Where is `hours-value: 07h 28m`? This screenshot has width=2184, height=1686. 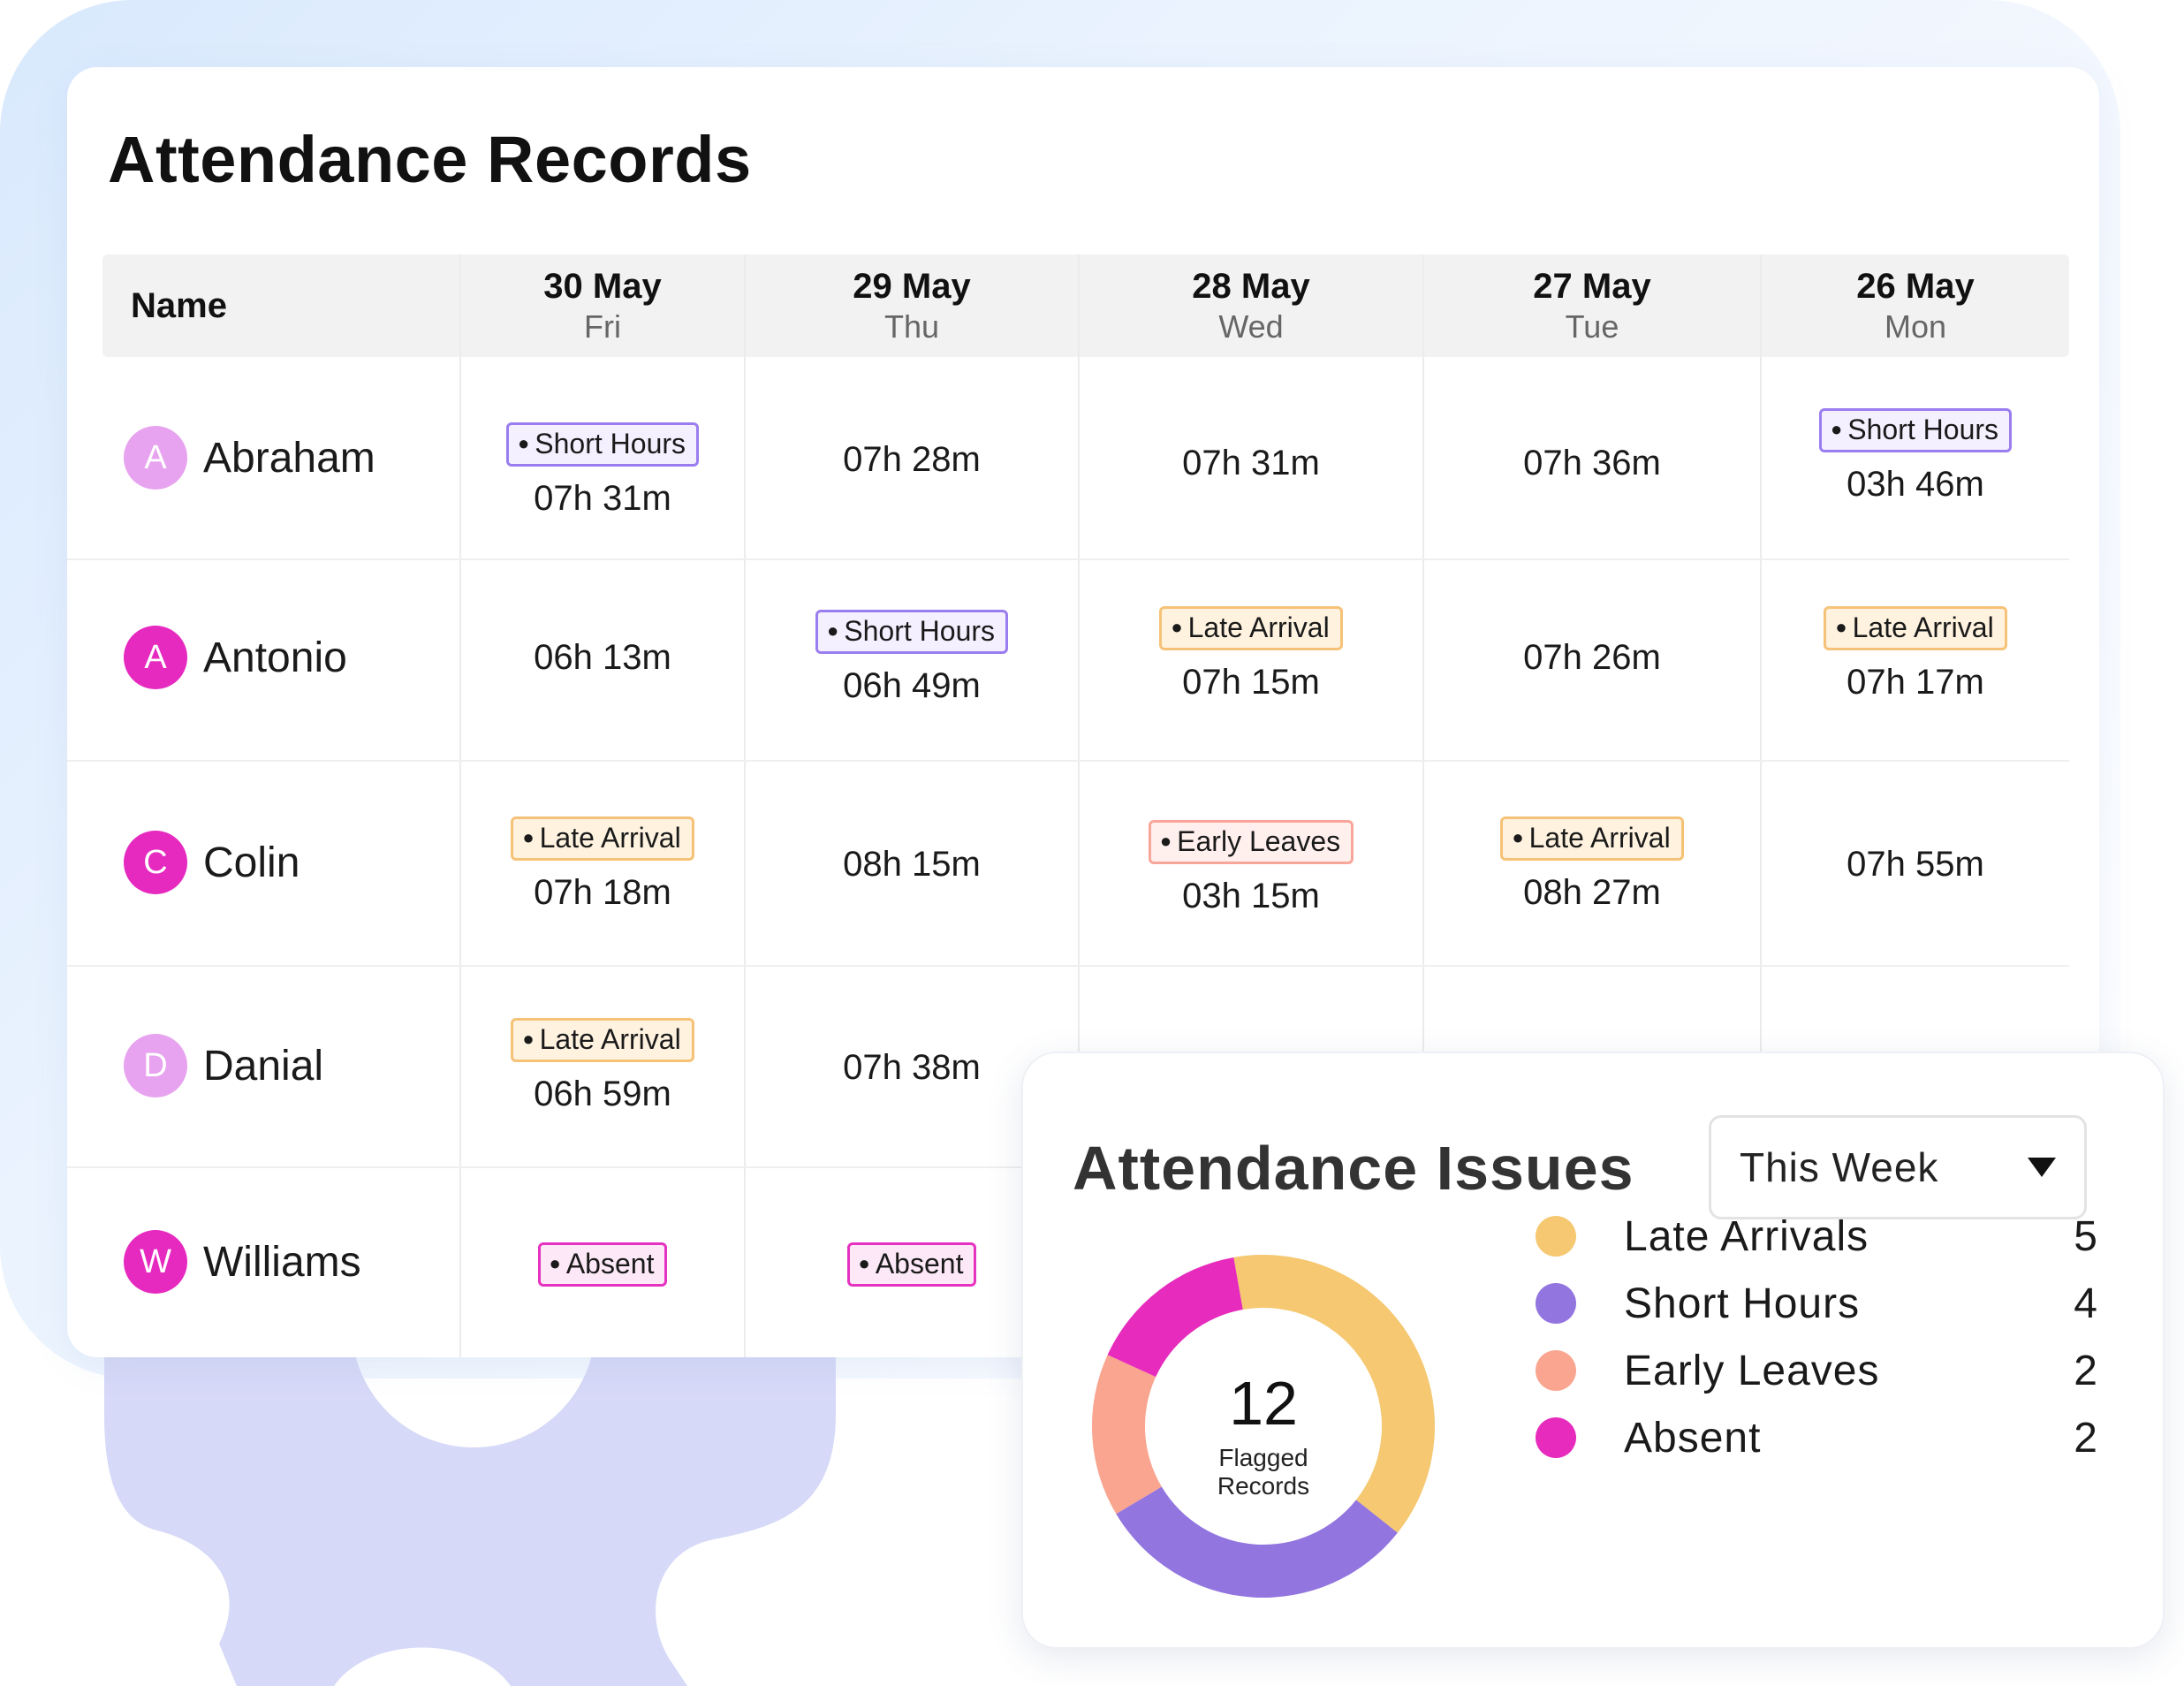 hours-value: 07h 28m is located at coordinates (912, 459).